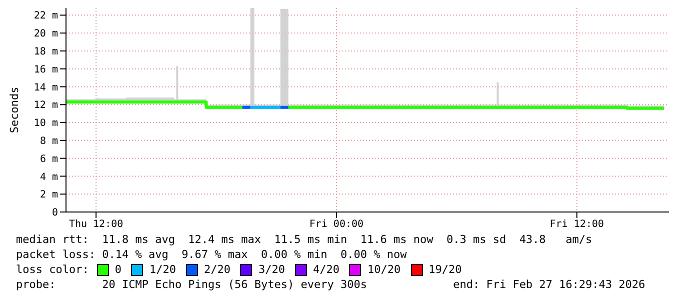 The height and width of the screenshot is (297, 697). What do you see at coordinates (52, 269) in the screenshot?
I see `legend-title: loss color:` at bounding box center [52, 269].